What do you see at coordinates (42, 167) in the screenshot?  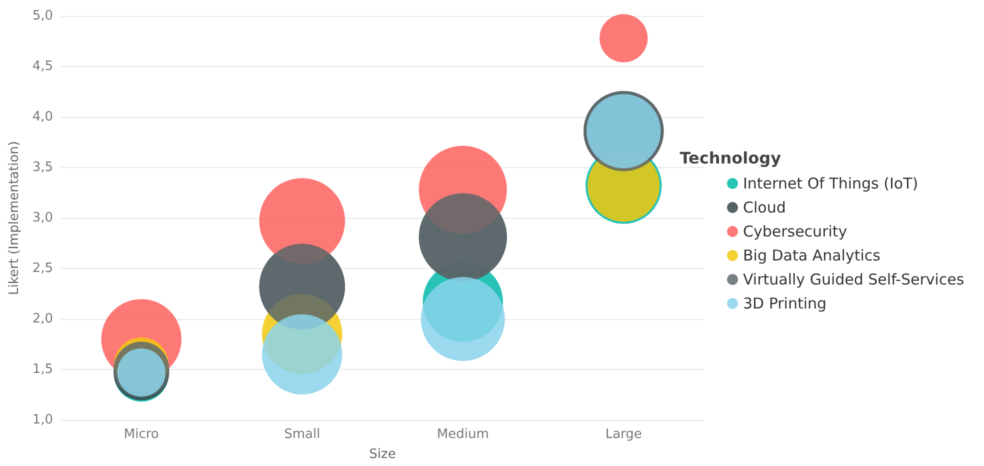 I see `y-tick-label: 3,5` at bounding box center [42, 167].